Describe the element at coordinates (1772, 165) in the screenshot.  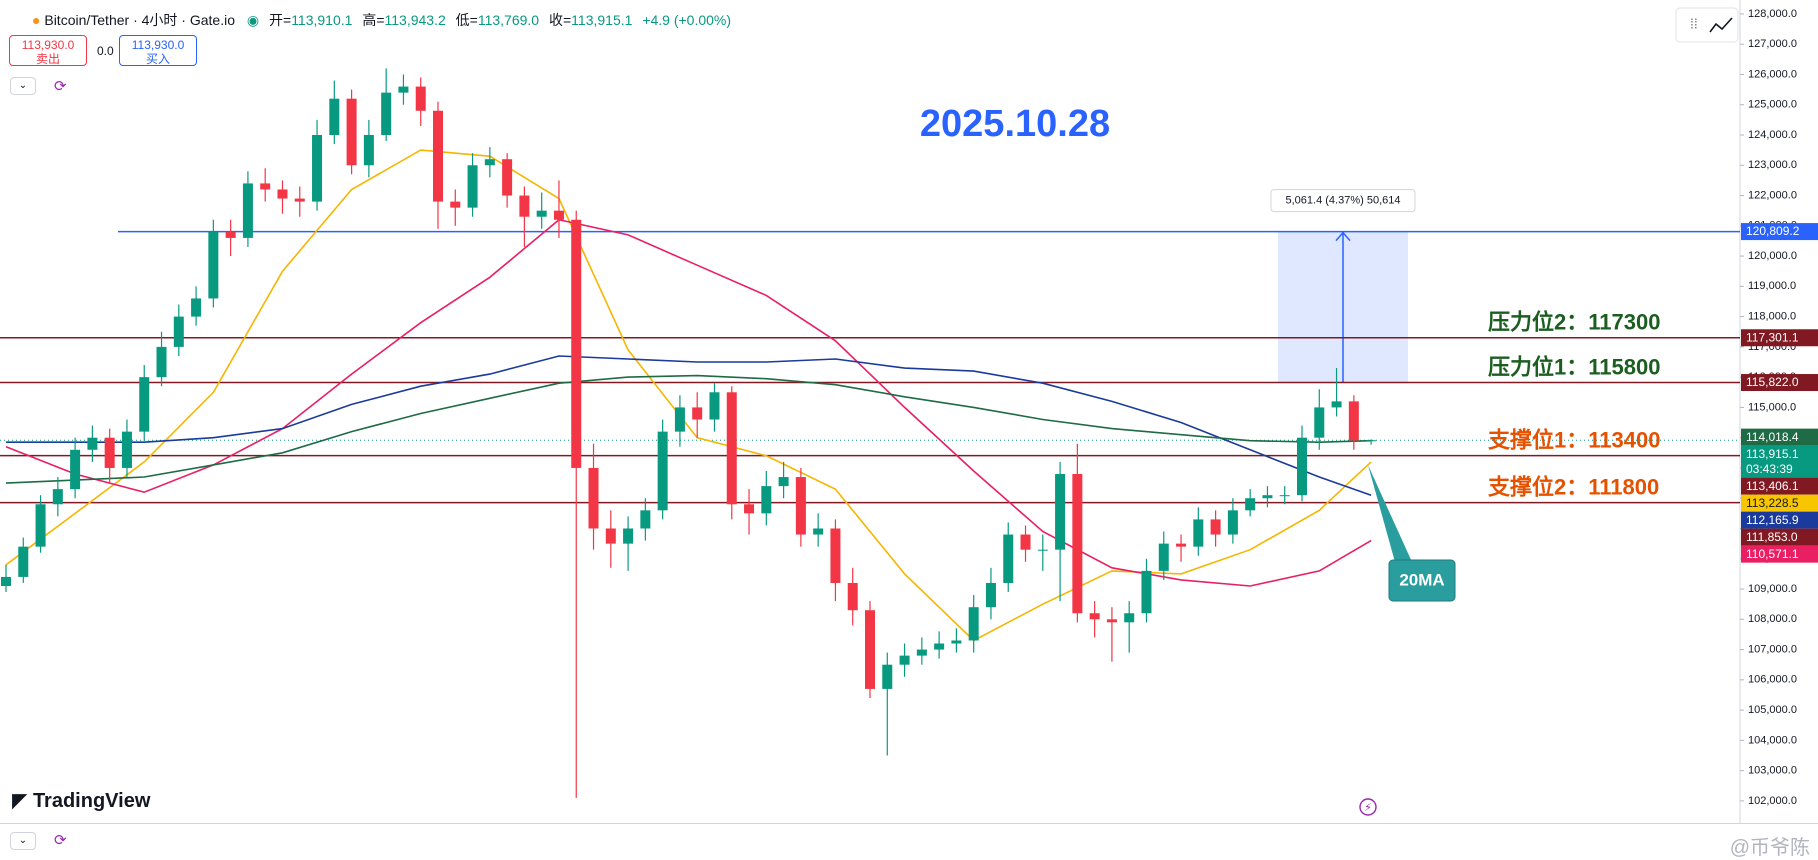
I see `y-tick-label: 123,000.0` at that location.